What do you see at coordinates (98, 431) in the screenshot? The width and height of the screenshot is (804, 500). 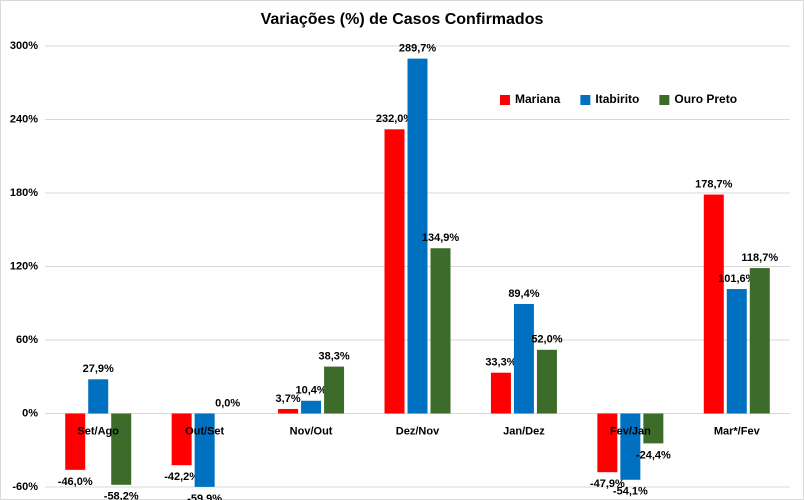 I see `x-tick-label: Set/Ago` at bounding box center [98, 431].